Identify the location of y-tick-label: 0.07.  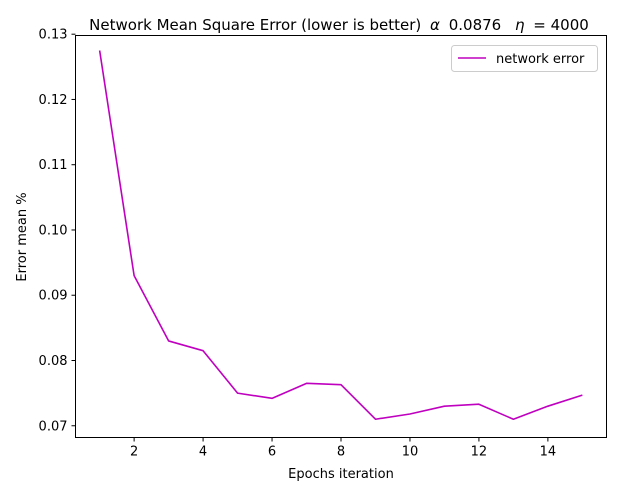
(53, 426).